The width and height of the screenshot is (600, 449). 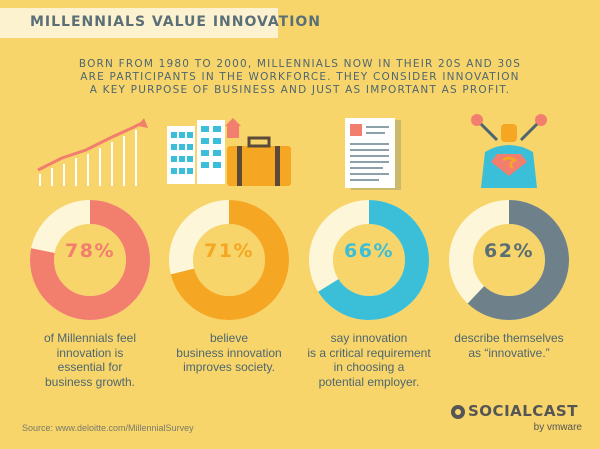 What do you see at coordinates (369, 367) in the screenshot?
I see `desc-line: in choosing a` at bounding box center [369, 367].